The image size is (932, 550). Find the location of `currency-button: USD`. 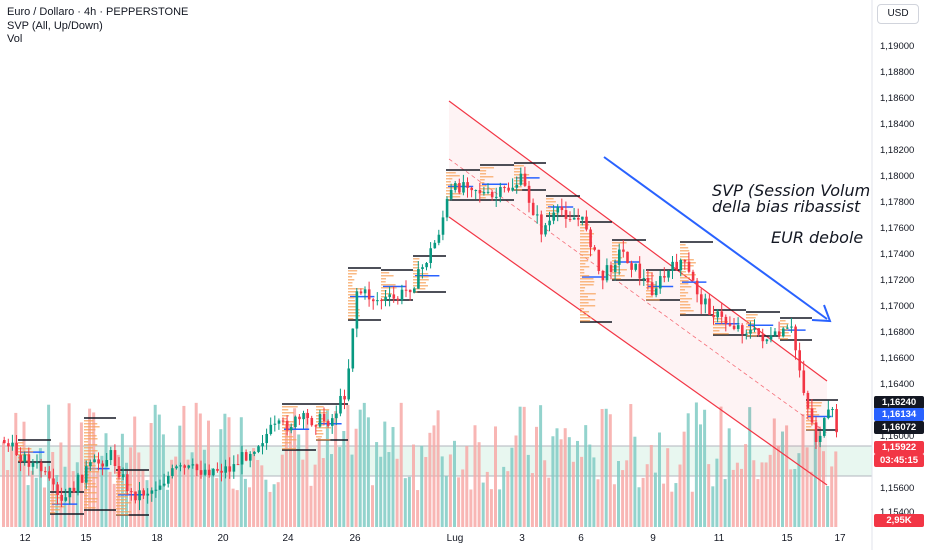

currency-button: USD is located at coordinates (898, 14).